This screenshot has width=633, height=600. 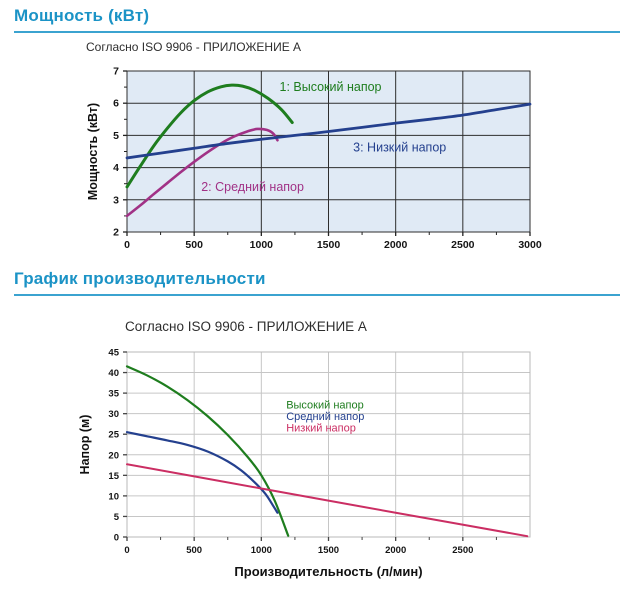 I want to click on svg-text: 4, so click(x=116, y=168).